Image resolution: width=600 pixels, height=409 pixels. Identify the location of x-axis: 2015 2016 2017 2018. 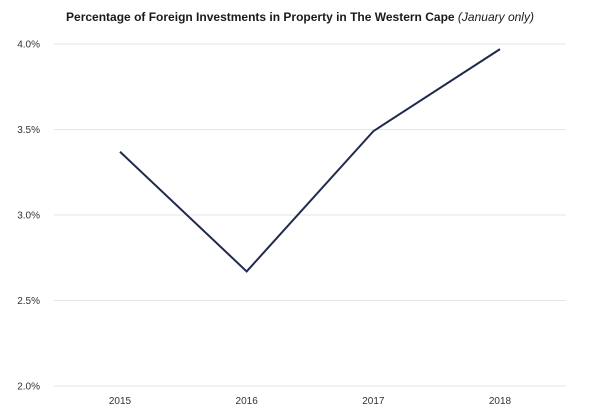
(310, 401).